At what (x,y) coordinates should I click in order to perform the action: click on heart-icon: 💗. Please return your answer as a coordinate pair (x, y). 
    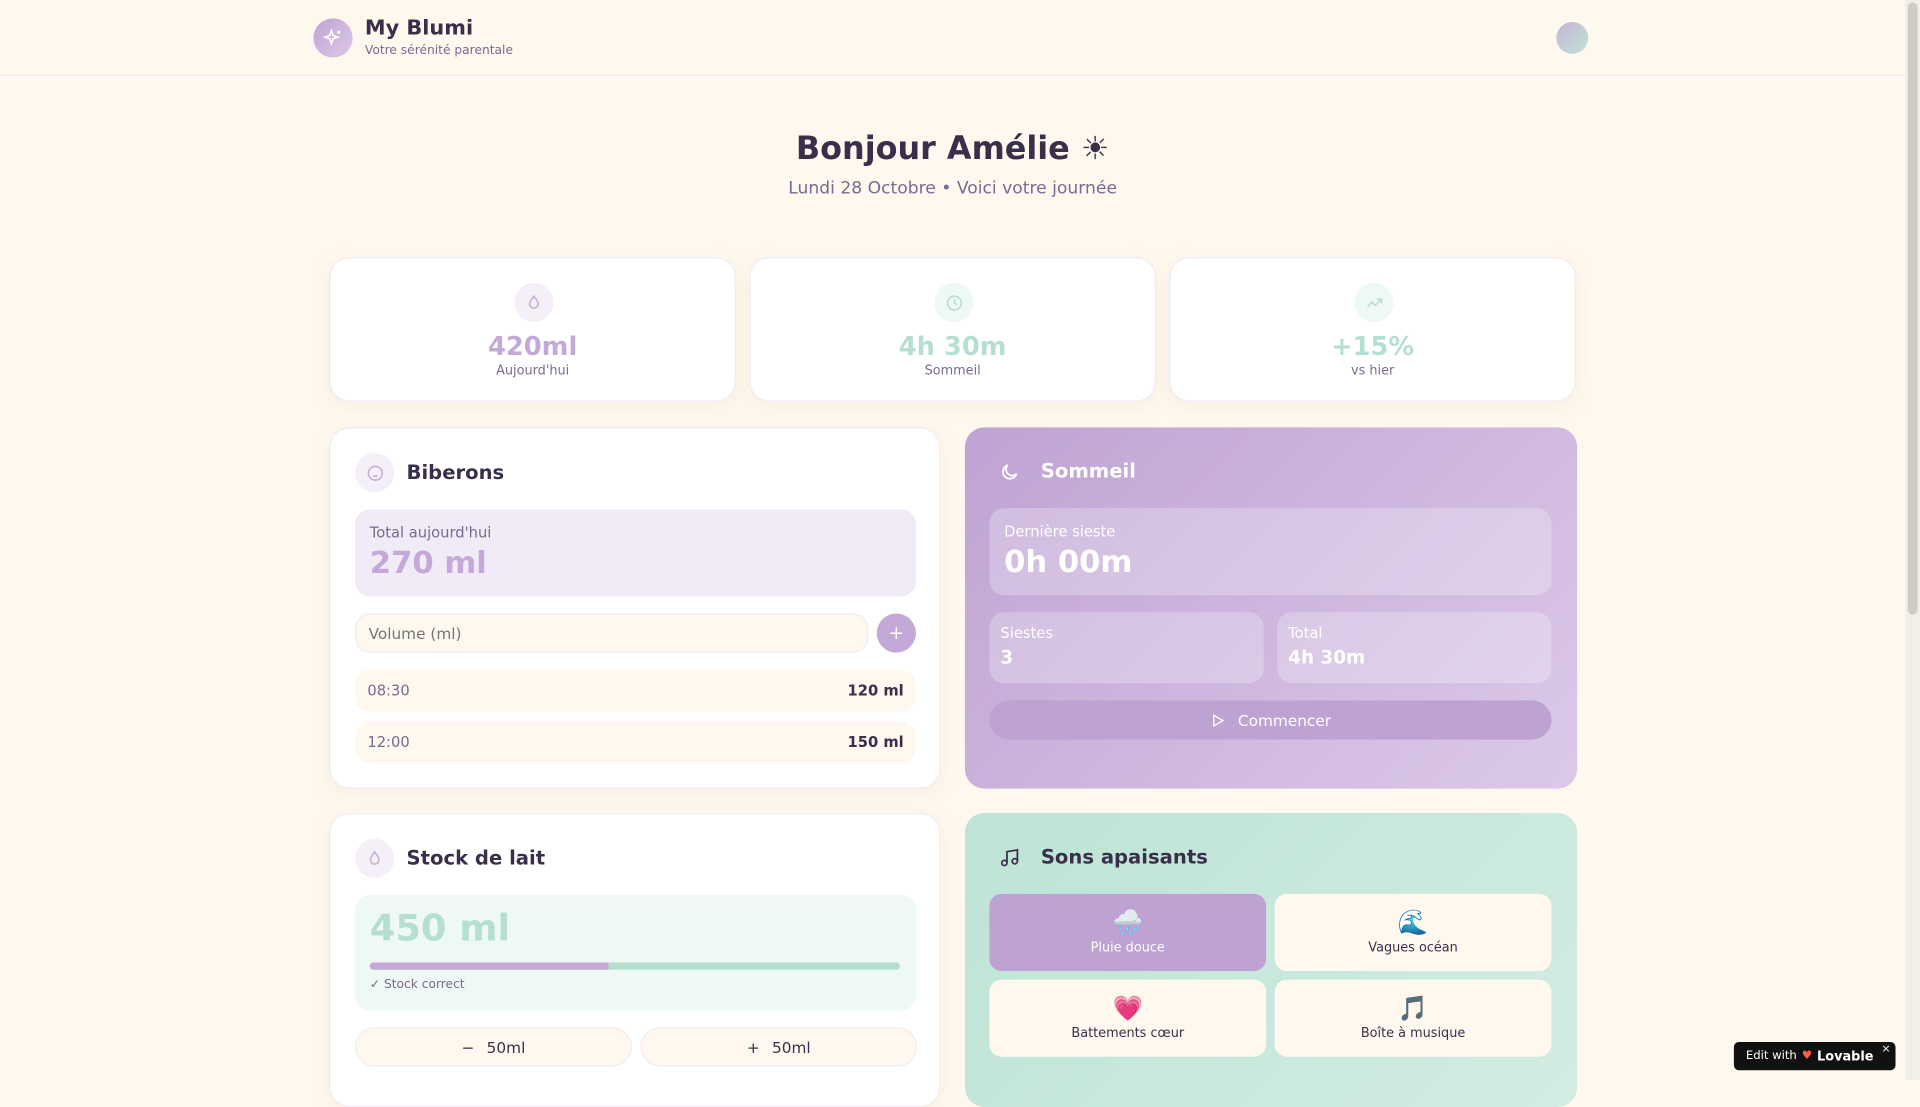
    Looking at the image, I should click on (1128, 1008).